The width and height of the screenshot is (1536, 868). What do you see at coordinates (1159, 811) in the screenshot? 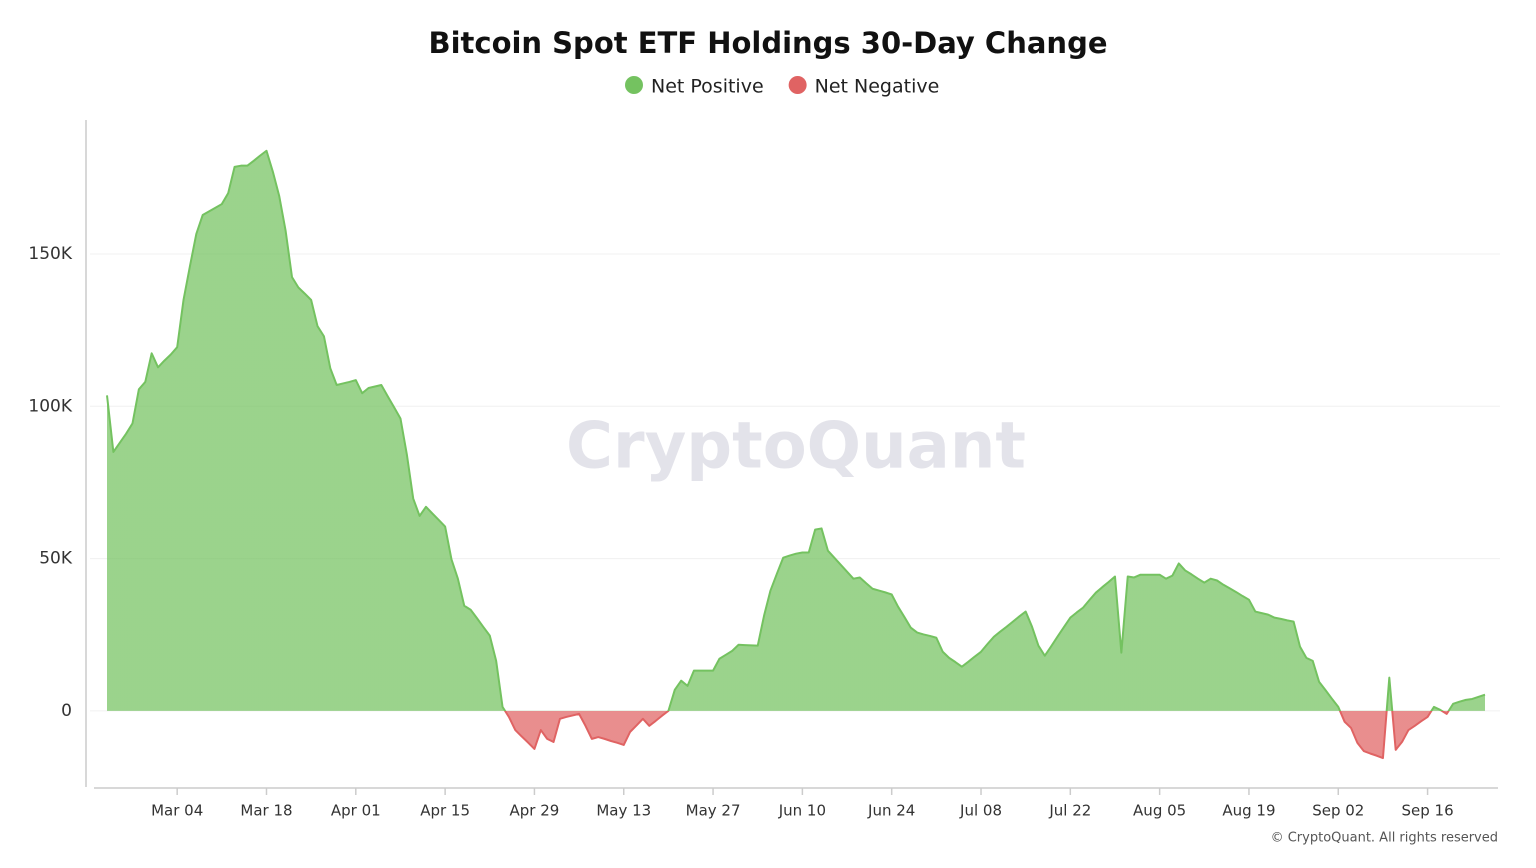
I see `x-tick-label: Aug 05` at bounding box center [1159, 811].